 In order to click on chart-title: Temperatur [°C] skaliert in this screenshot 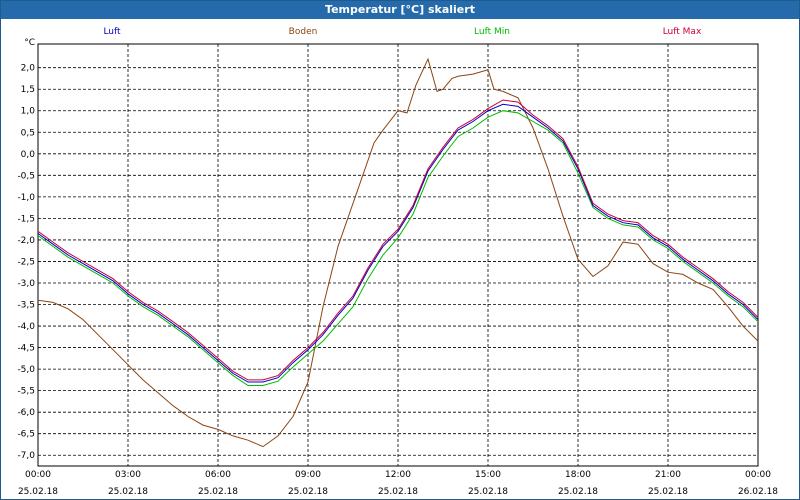, I will do `click(400, 9)`.